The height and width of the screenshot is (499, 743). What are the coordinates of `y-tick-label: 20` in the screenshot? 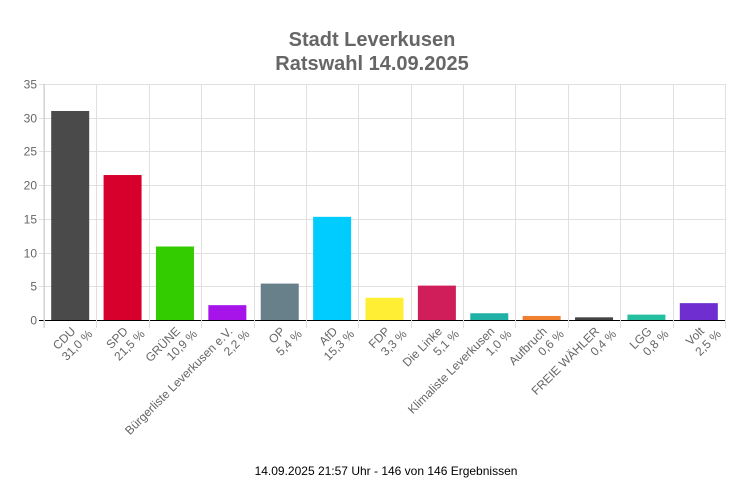 It's located at (31, 186).